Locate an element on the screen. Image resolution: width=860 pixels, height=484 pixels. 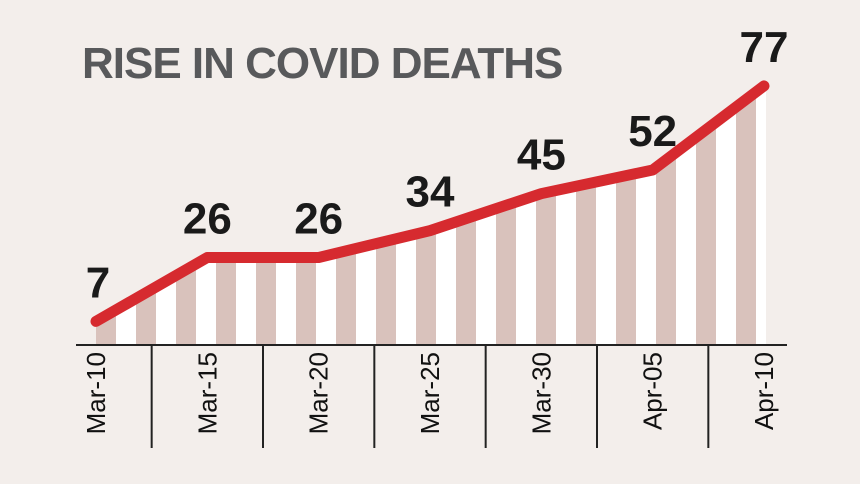
x-tick-label: Mar-20 is located at coordinates (319, 393).